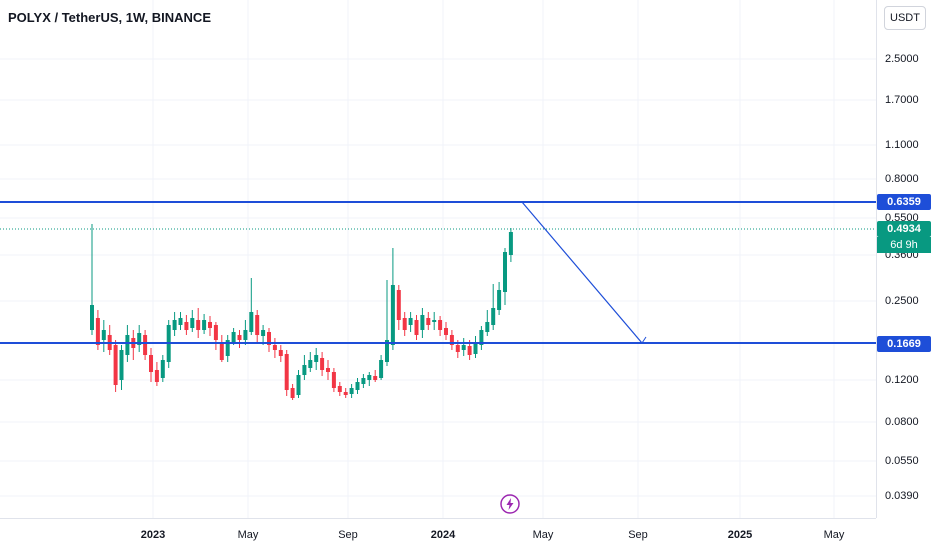 This screenshot has height=551, width=932. I want to click on time-tick: 2024, so click(443, 535).